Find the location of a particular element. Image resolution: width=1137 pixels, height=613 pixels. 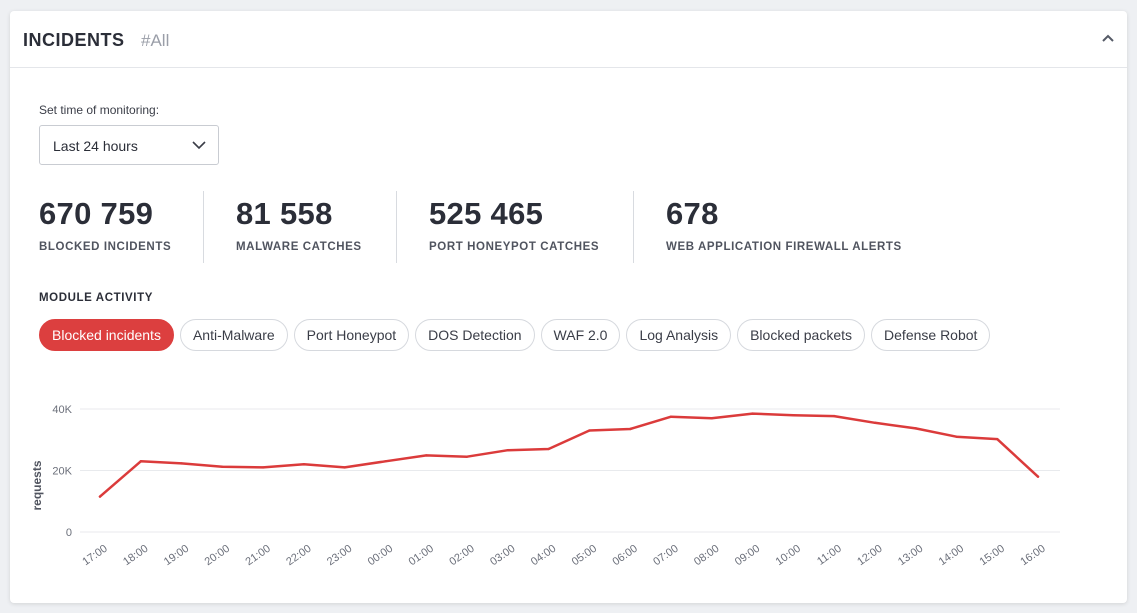

tab-waf: WAF 2.0 is located at coordinates (580, 335).